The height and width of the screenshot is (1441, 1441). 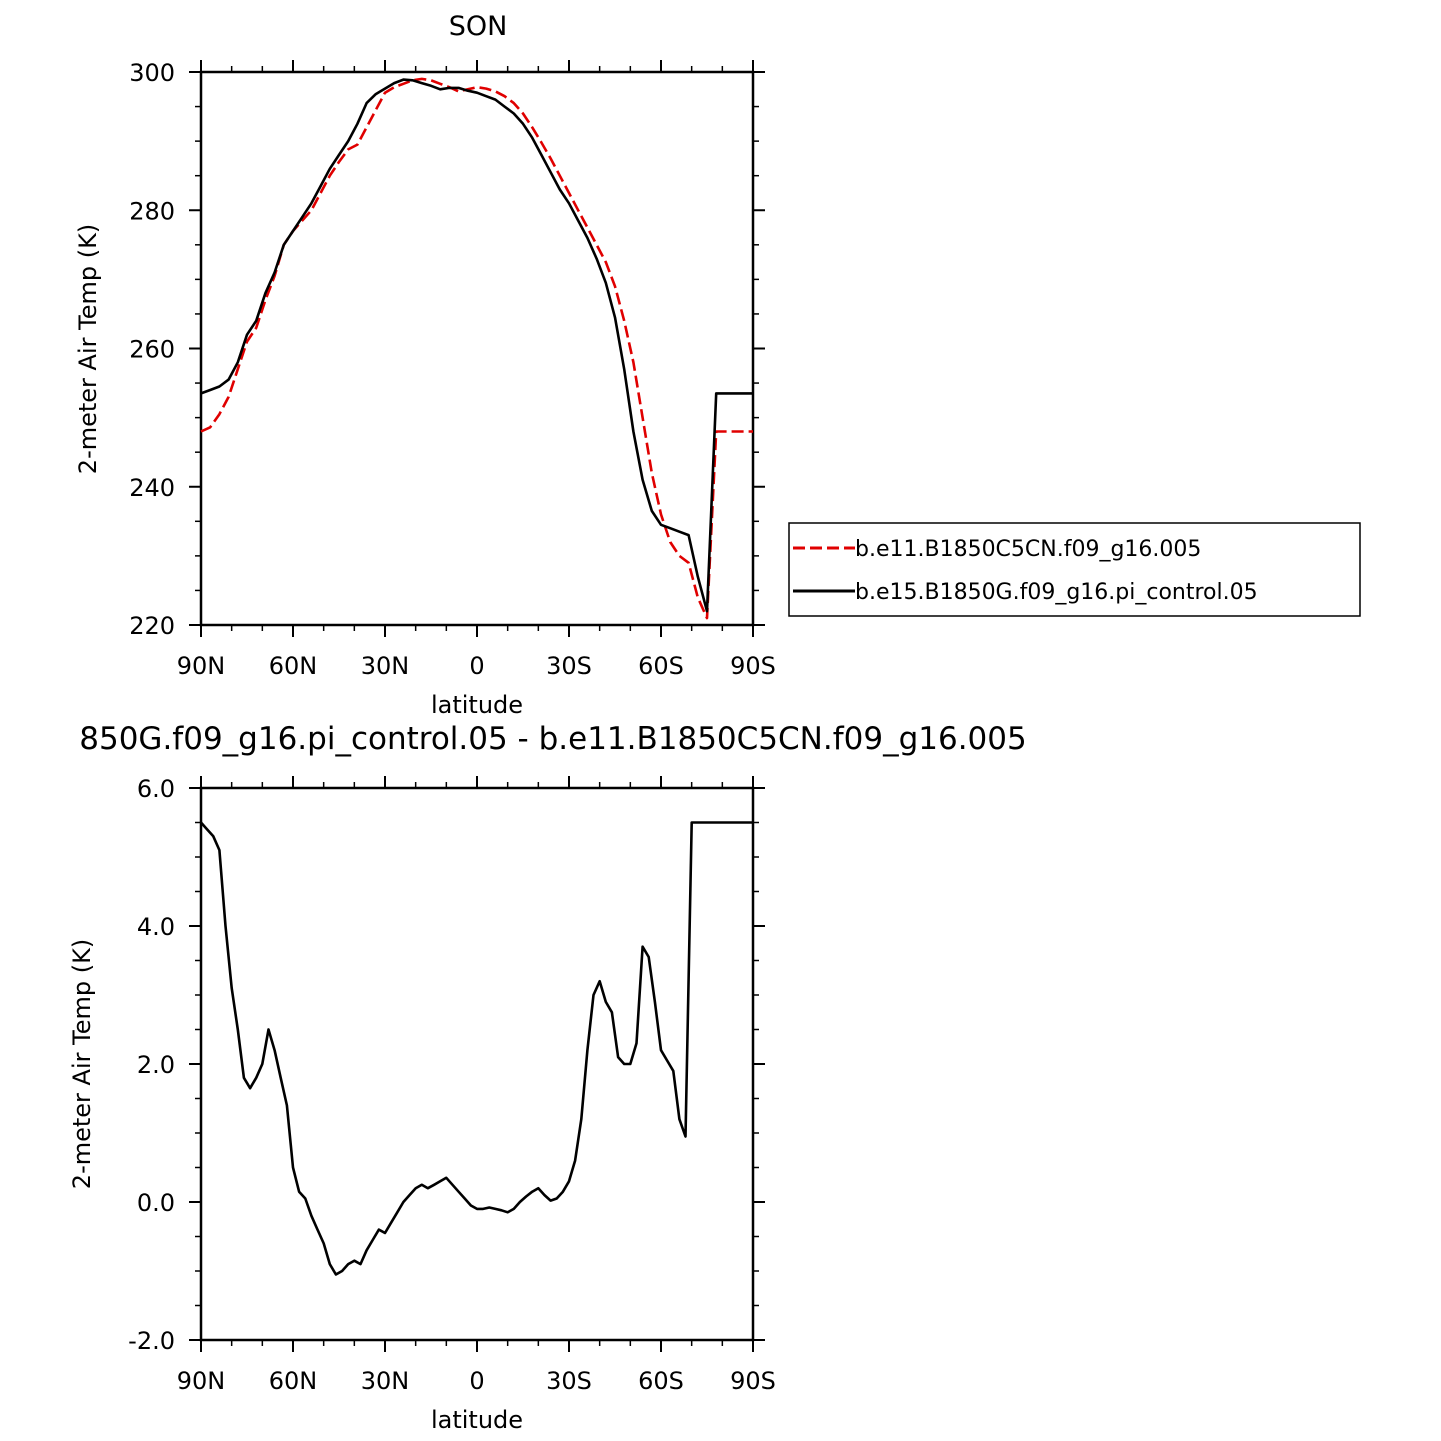 I want to click on bottom-x-tick-label: 90N, so click(x=201, y=1381).